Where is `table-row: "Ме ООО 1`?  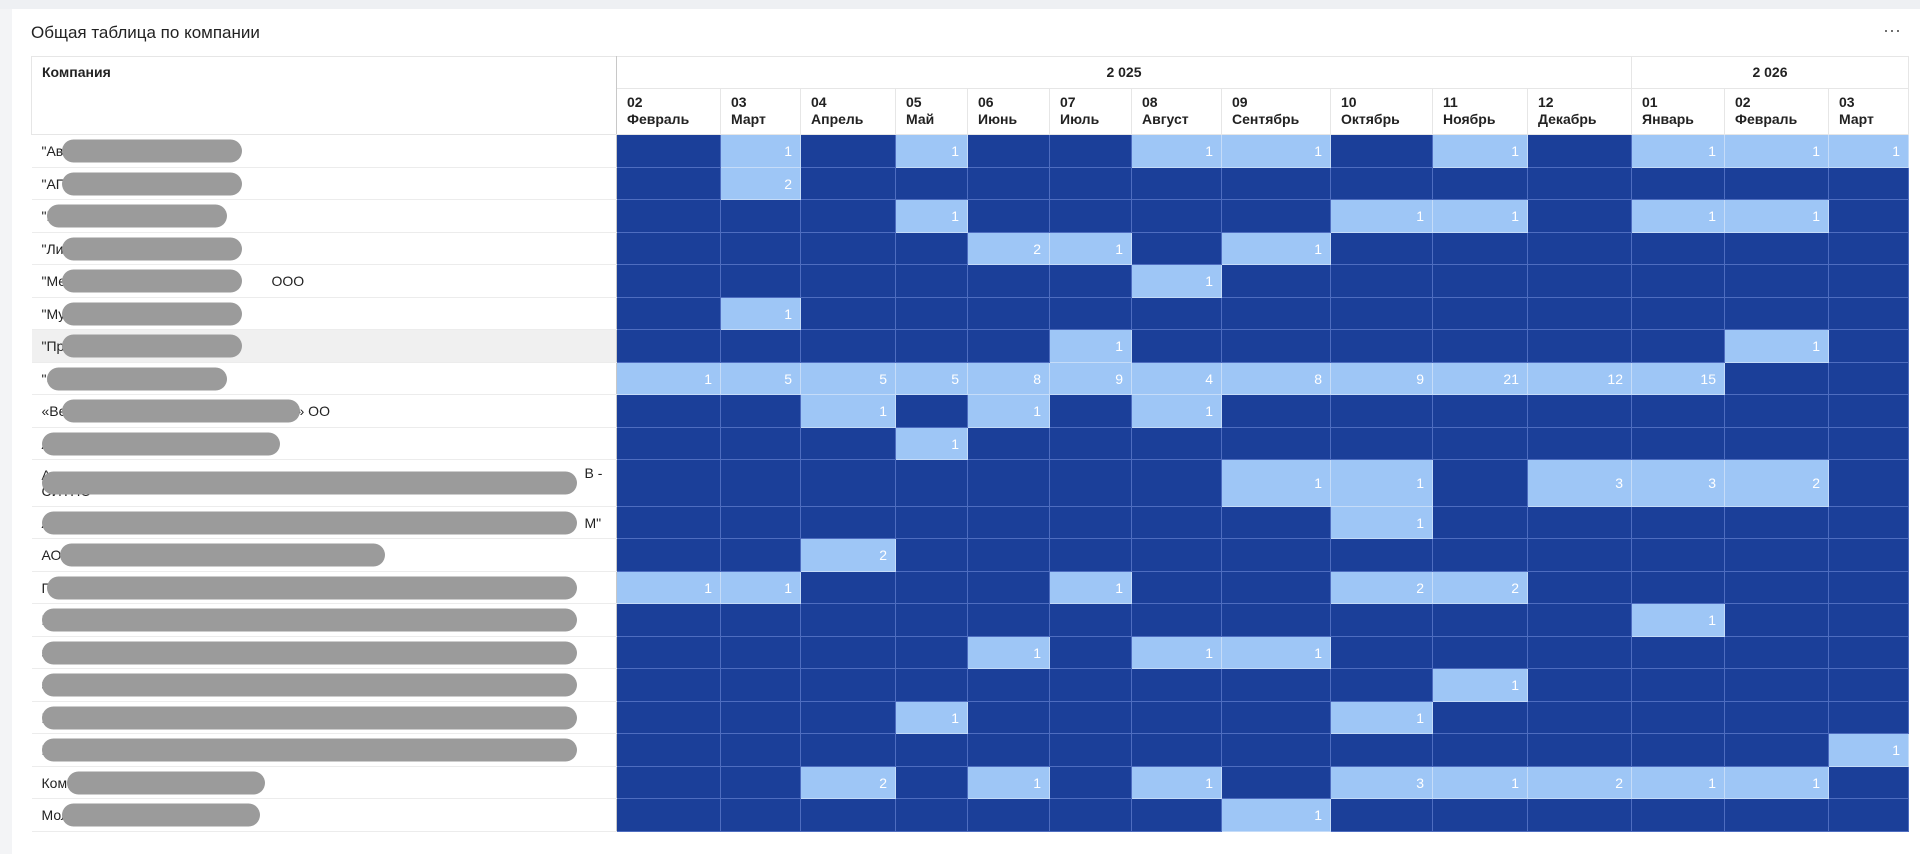 table-row: "Ме ООО 1 is located at coordinates (970, 281).